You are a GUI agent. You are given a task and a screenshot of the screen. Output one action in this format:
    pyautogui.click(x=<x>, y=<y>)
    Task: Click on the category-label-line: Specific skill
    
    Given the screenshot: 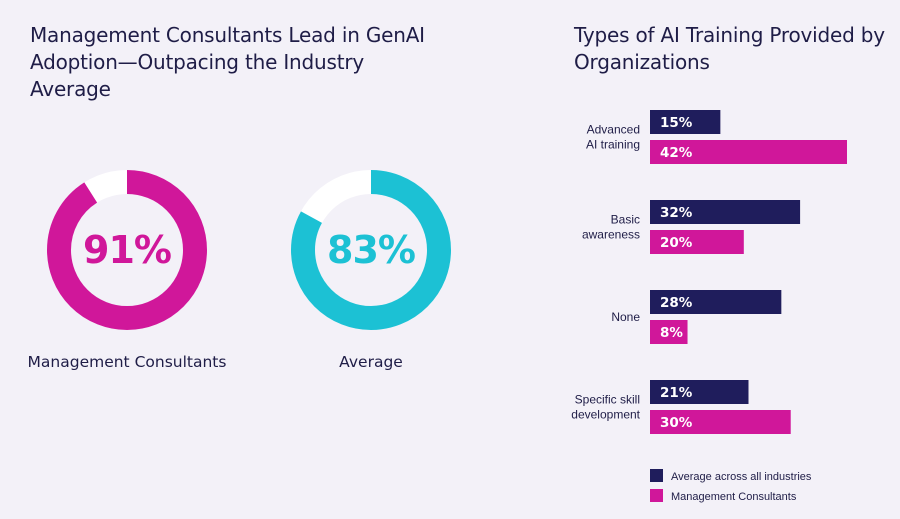 What is the action you would take?
    pyautogui.click(x=607, y=400)
    